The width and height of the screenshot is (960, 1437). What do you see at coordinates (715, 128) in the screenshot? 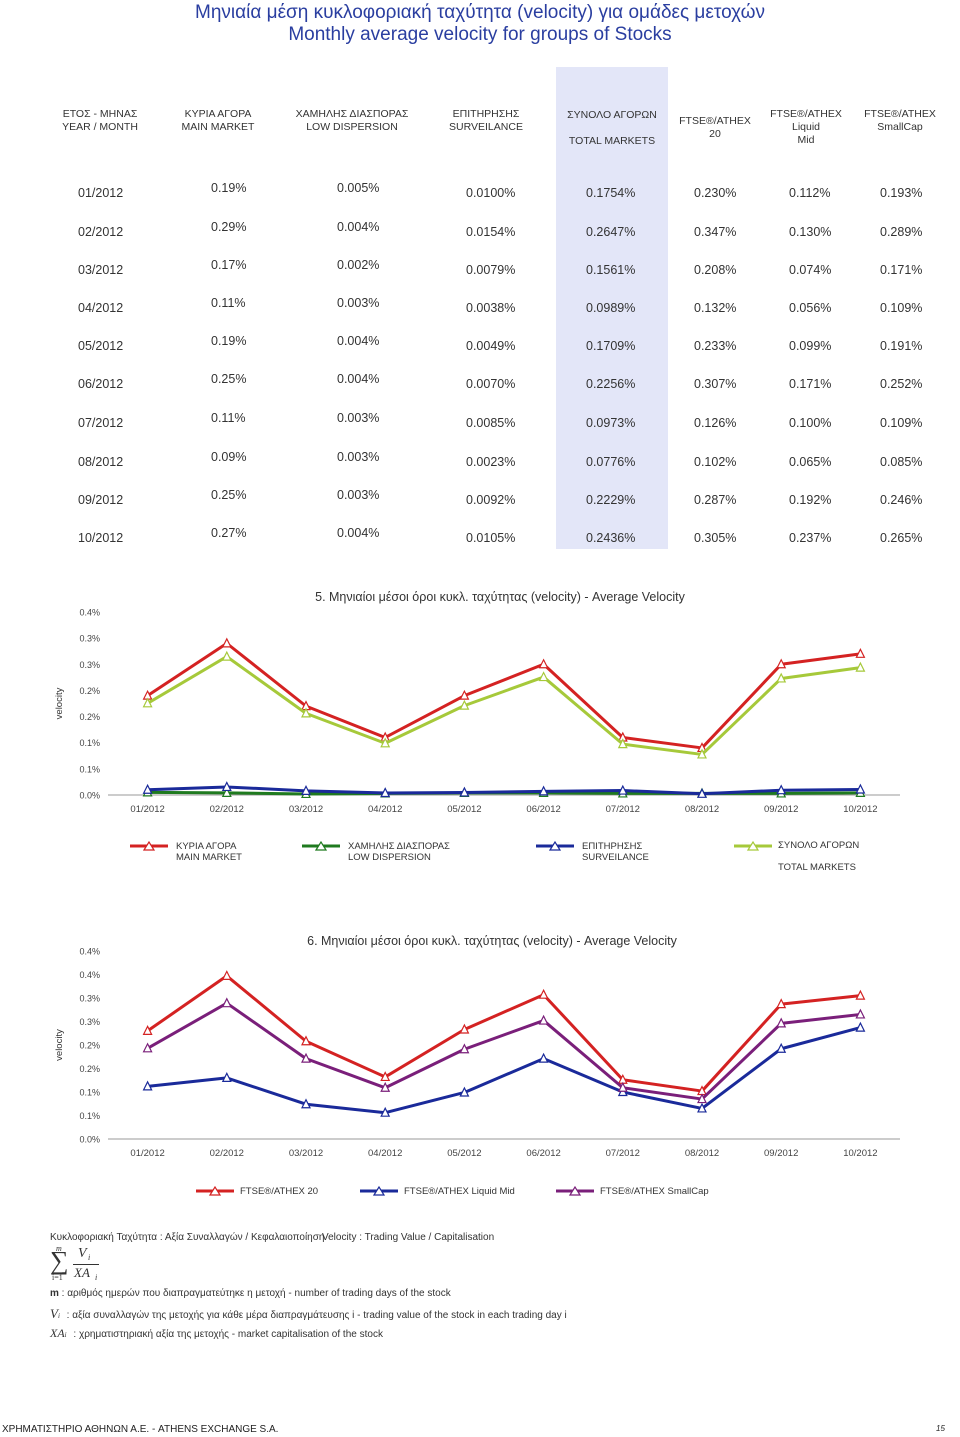
I see `header-ftse-20: FTSE®/ATHEX 20` at bounding box center [715, 128].